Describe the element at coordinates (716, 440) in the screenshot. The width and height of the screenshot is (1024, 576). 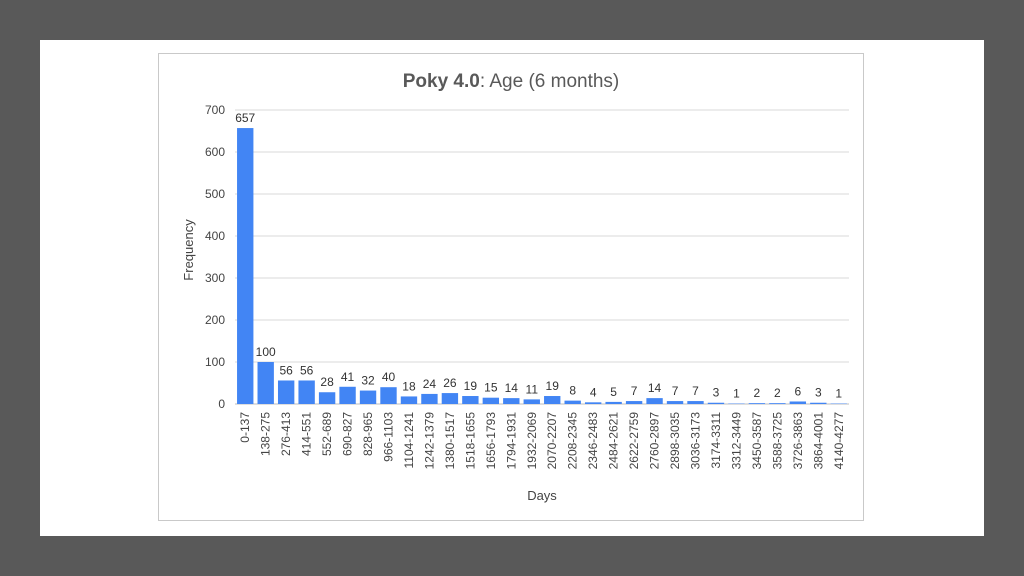
I see `x-tick-label: 3174-3311` at that location.